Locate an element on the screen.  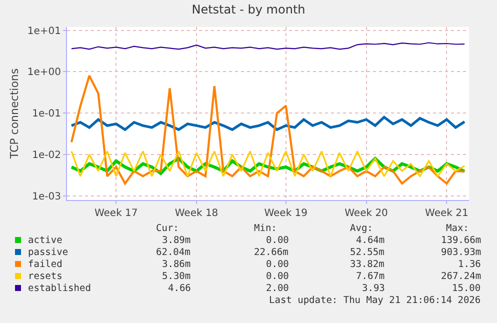
text: 3.86m is located at coordinates (176, 264).